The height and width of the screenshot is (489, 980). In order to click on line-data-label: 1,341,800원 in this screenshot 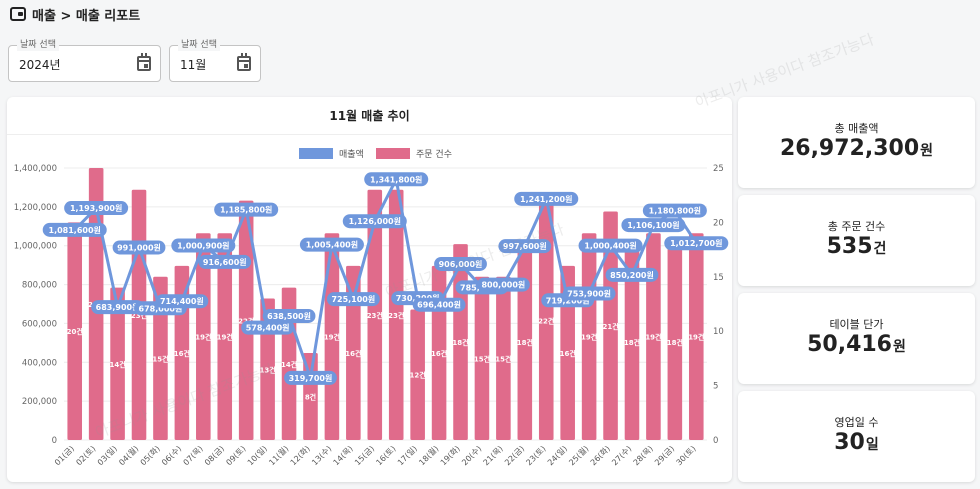, I will do `click(396, 179)`.